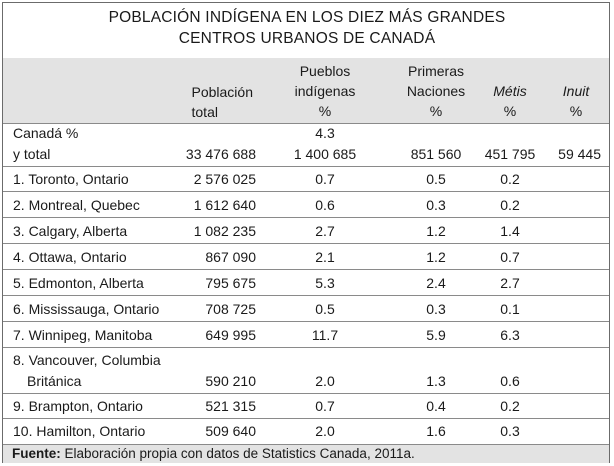  What do you see at coordinates (579, 154) in the screenshot?
I see `canada-inuit: 59 445` at bounding box center [579, 154].